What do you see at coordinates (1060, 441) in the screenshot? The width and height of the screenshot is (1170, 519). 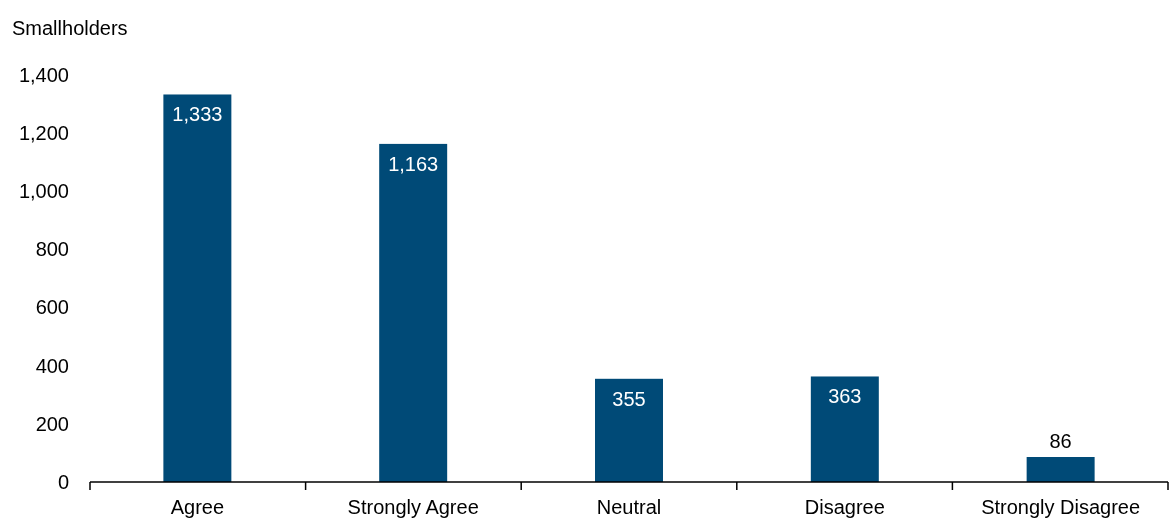 I see `data-label: 86` at bounding box center [1060, 441].